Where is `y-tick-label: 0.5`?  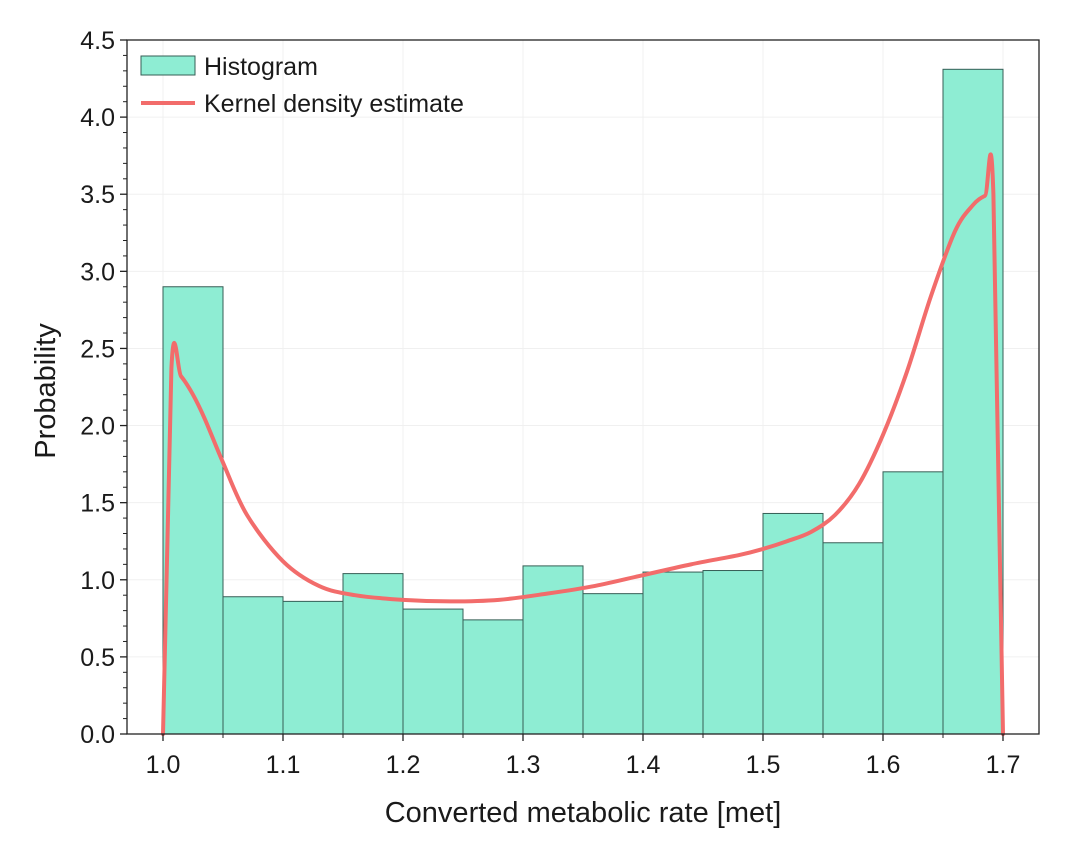 y-tick-label: 0.5 is located at coordinates (97, 658).